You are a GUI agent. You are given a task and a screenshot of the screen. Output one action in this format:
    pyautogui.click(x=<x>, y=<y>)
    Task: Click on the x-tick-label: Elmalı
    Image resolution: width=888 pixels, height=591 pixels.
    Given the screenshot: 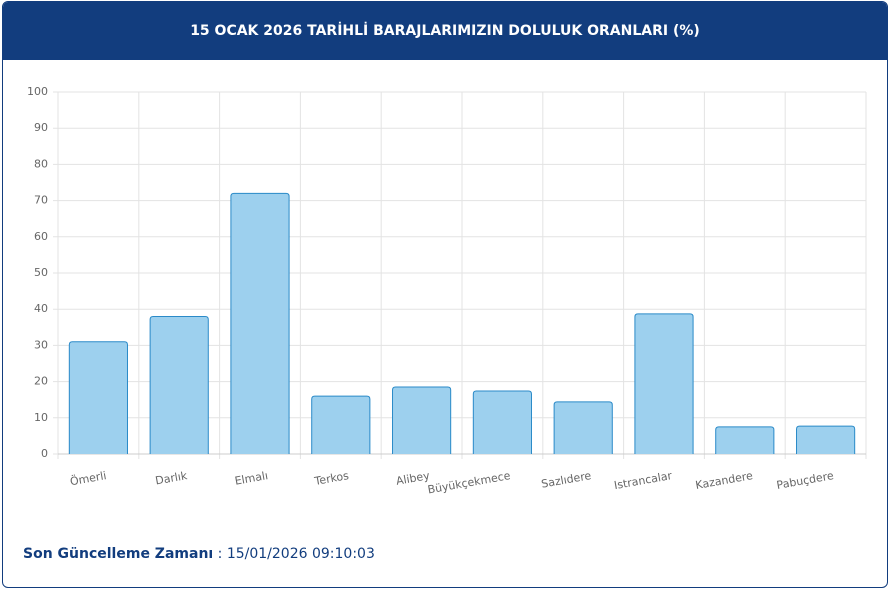 What is the action you would take?
    pyautogui.click(x=251, y=478)
    